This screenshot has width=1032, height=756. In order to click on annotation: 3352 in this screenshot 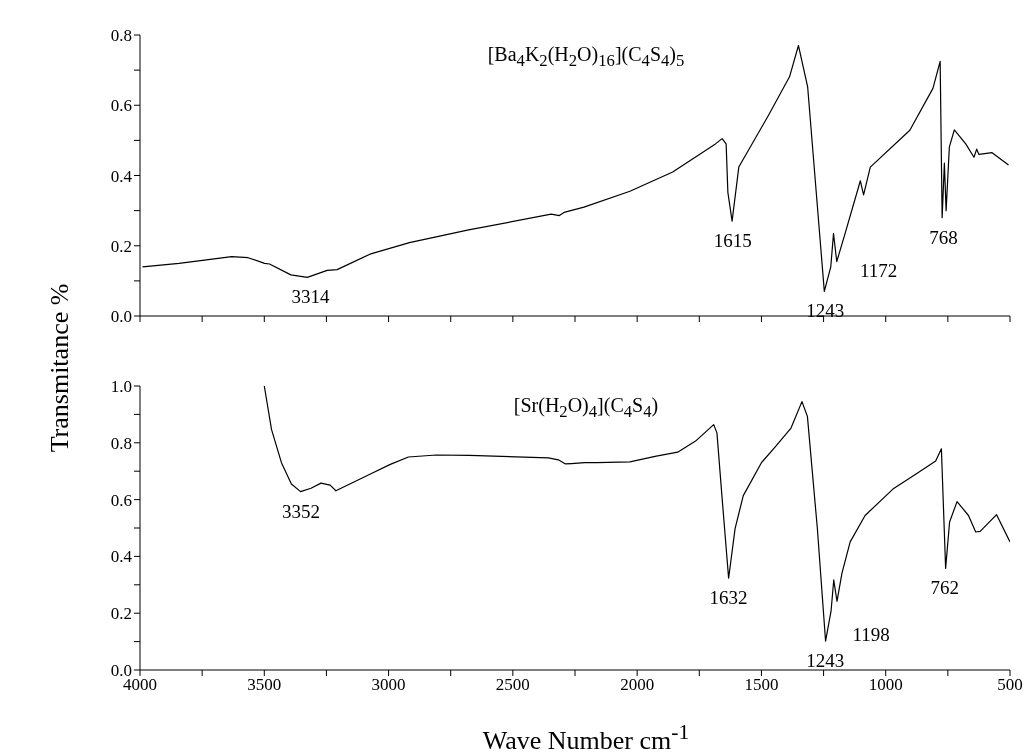, I will do `click(301, 511)`.